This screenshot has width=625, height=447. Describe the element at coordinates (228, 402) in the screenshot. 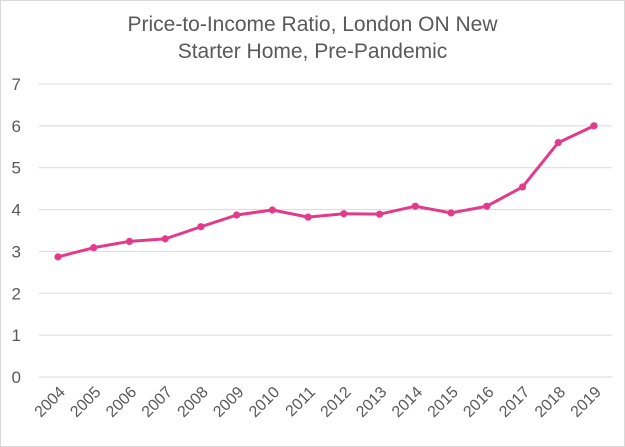

I see `x-tick-label: 2009` at that location.